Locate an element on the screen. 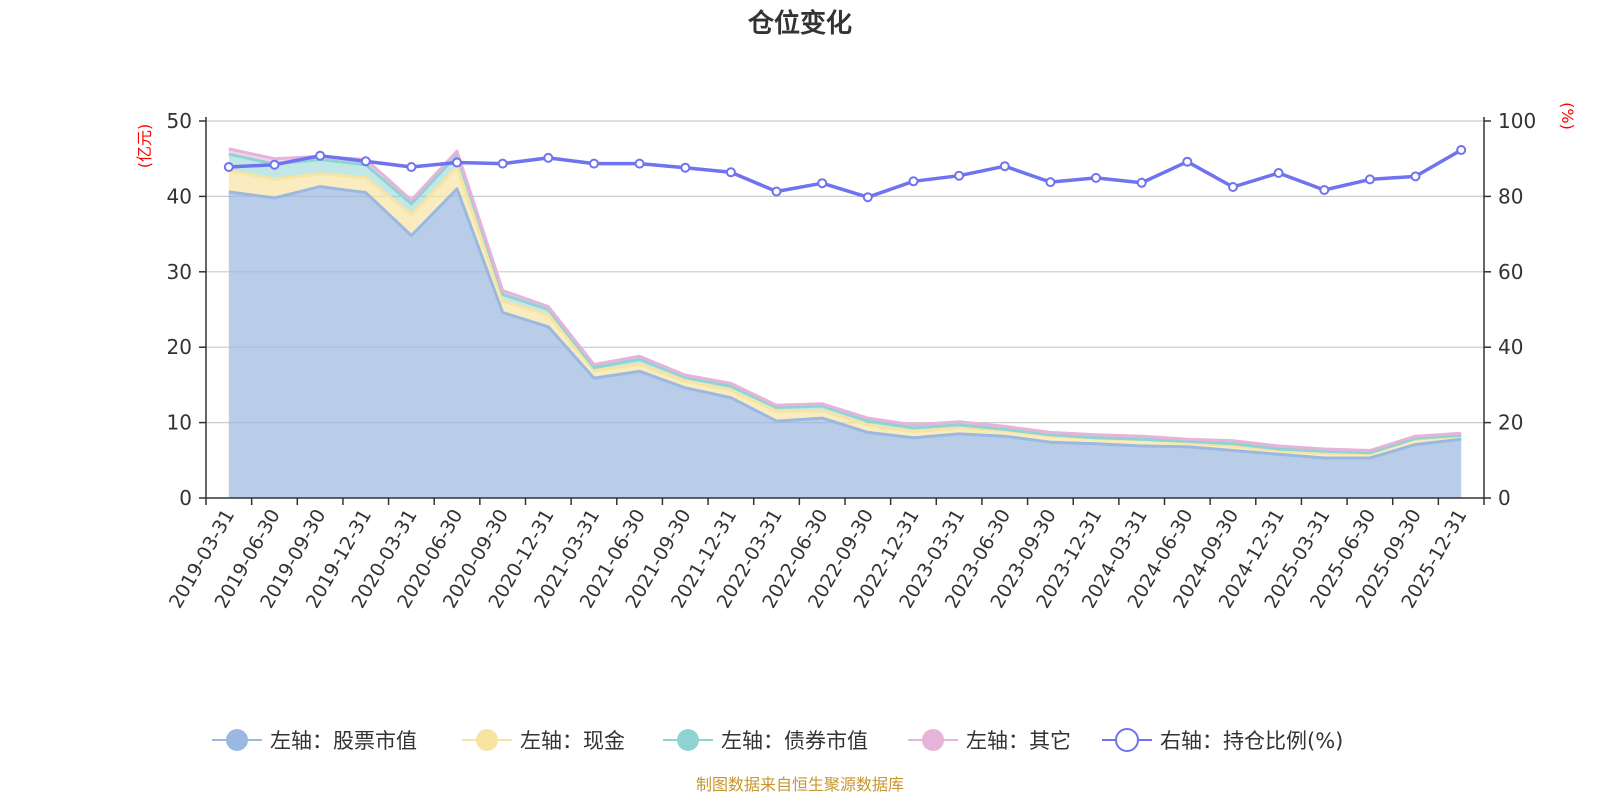 The image size is (1600, 800). left-axis-unit: (亿元) is located at coordinates (144, 146).